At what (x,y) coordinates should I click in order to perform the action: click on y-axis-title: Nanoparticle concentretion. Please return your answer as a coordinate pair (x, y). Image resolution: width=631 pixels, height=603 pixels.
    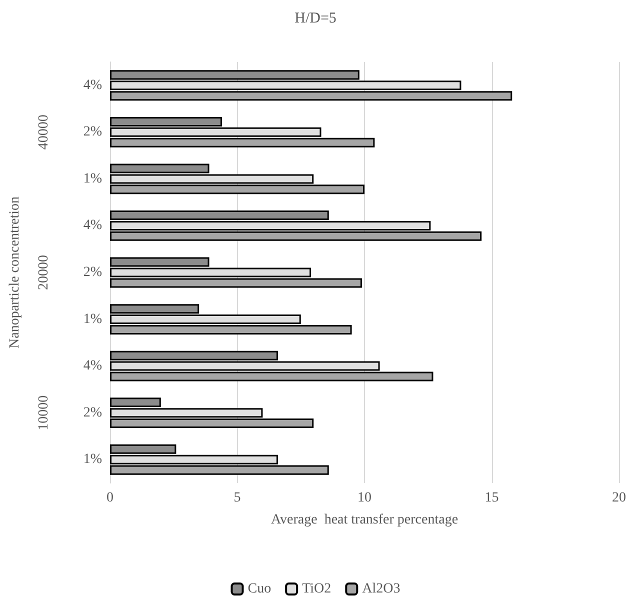
    Looking at the image, I should click on (15, 272).